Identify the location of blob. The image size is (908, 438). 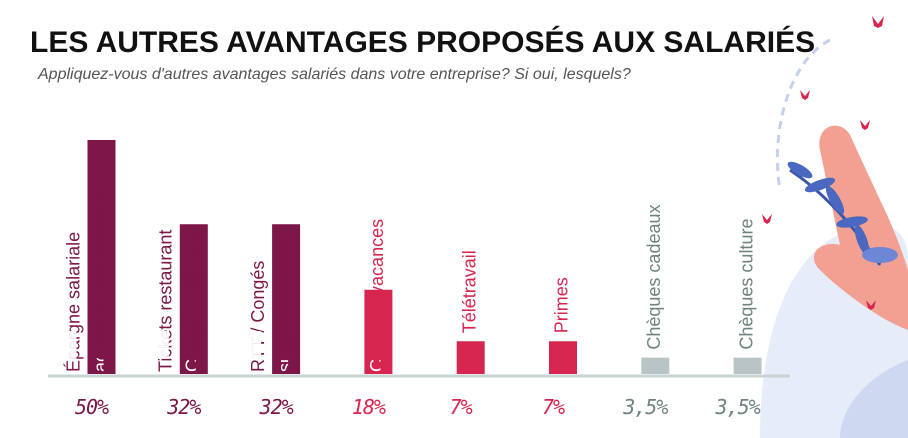
(874, 399).